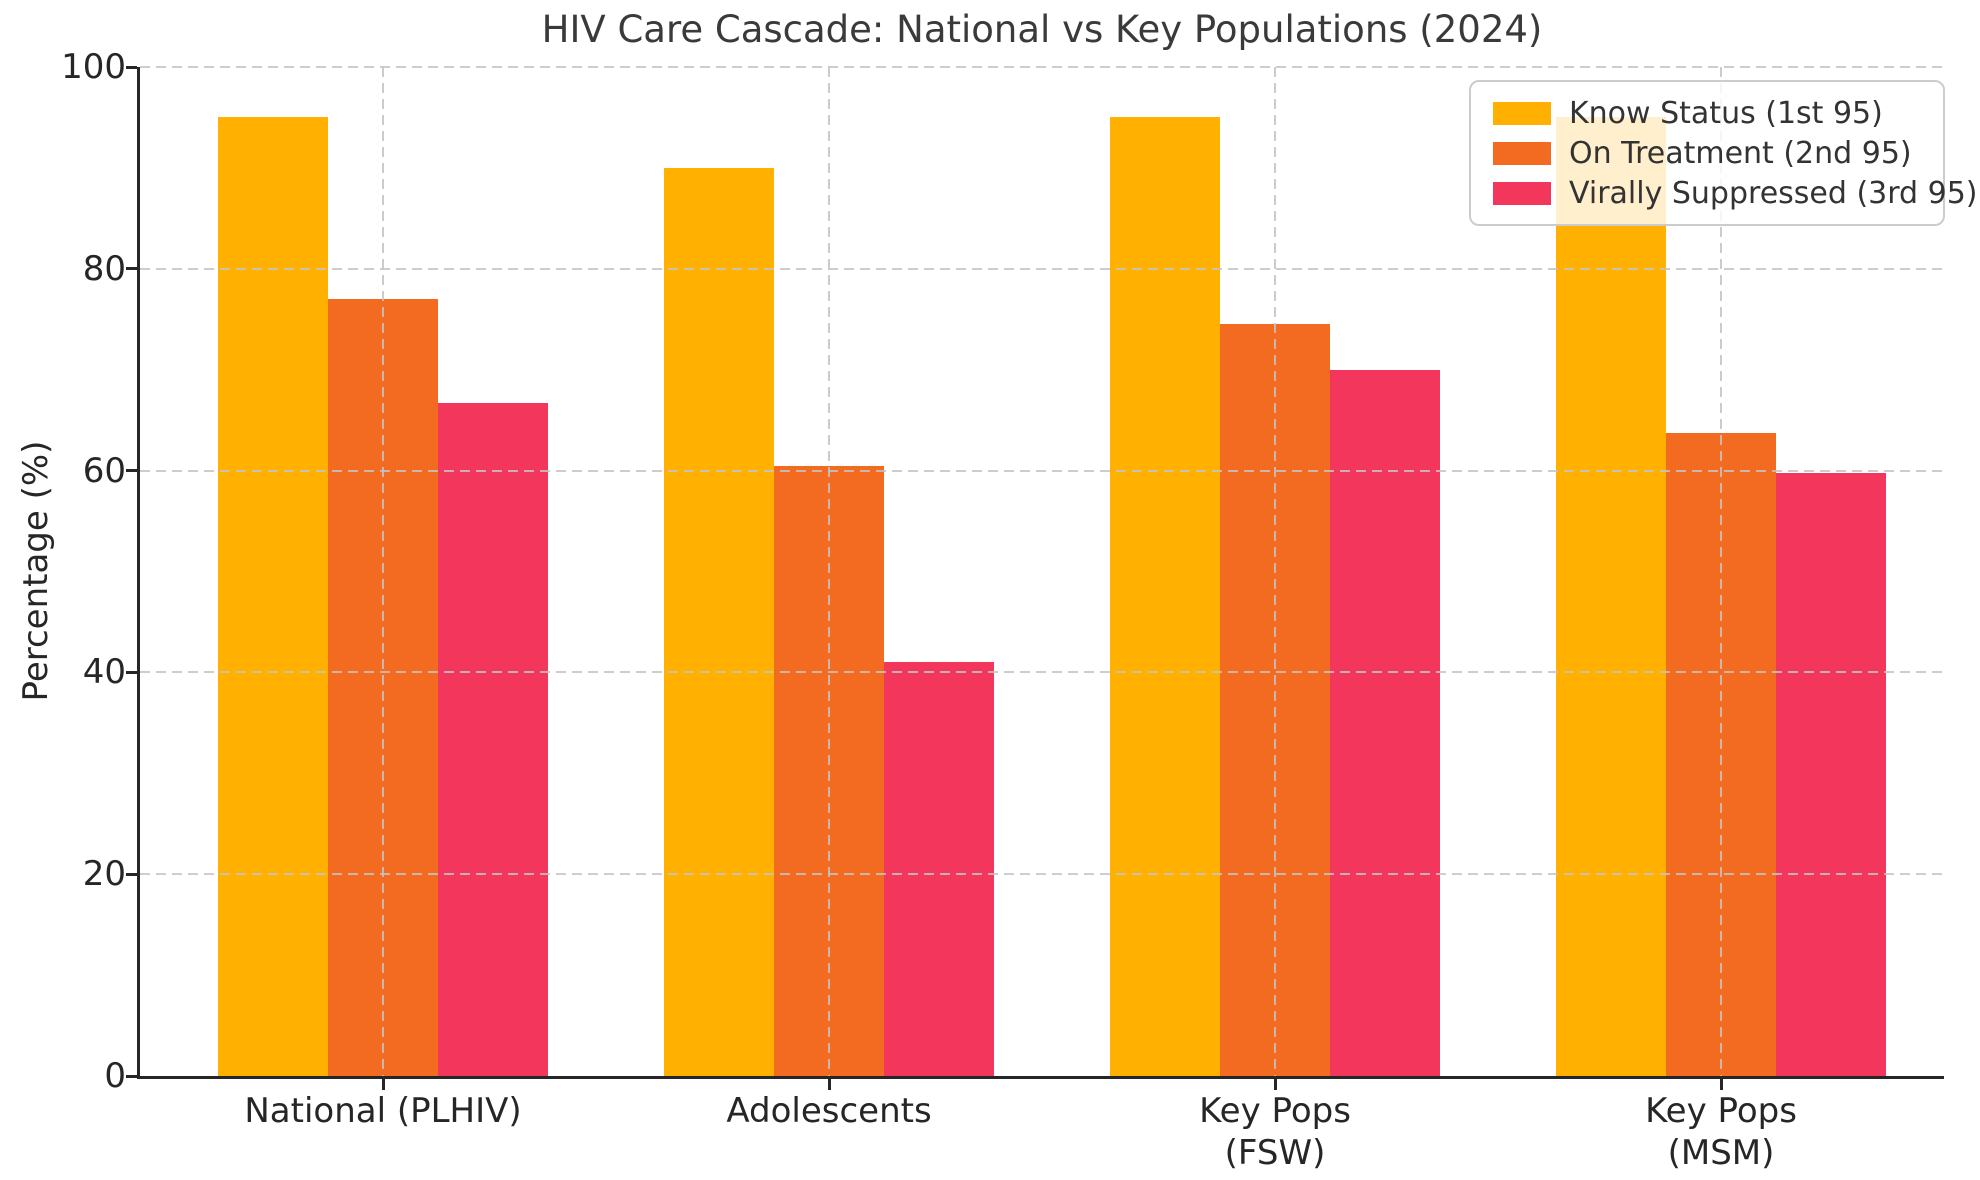 The image size is (1980, 1180). Describe the element at coordinates (104, 268) in the screenshot. I see `y-tick-label: 80` at that location.